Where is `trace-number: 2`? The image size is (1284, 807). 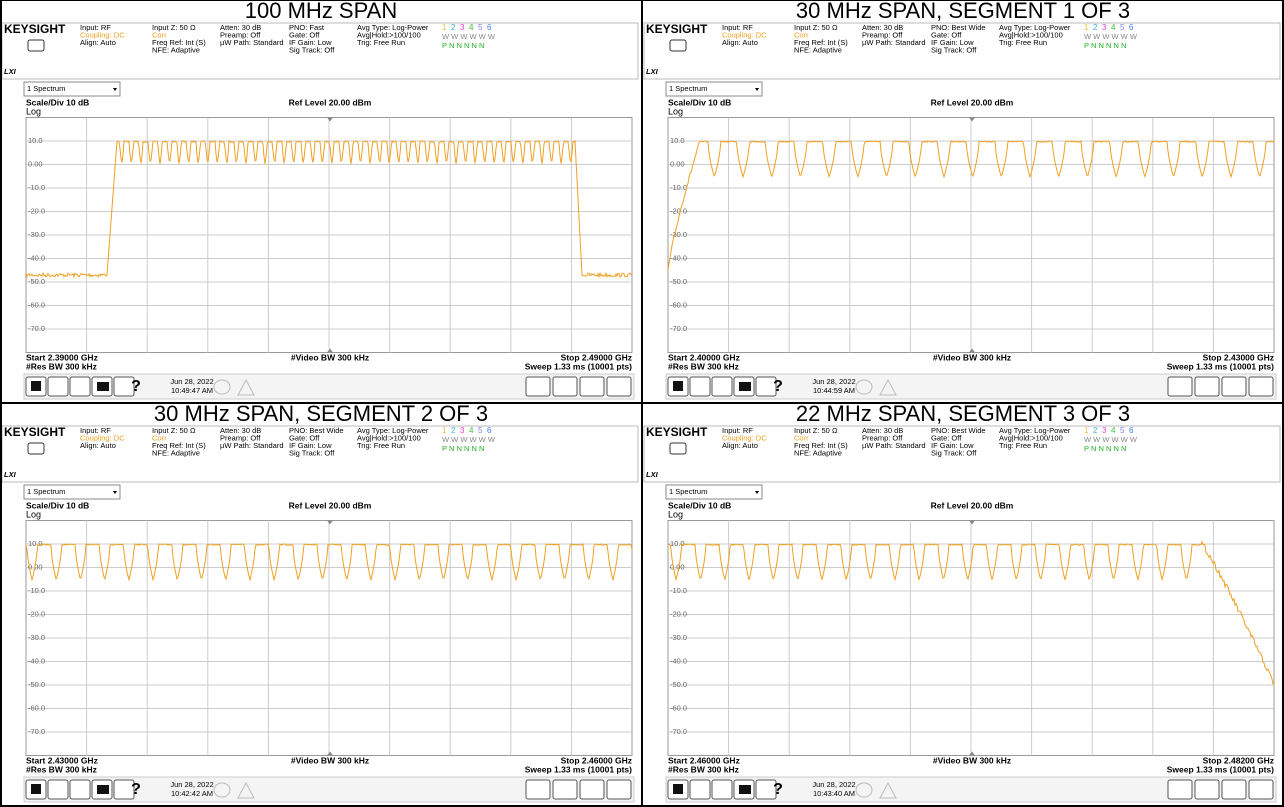 trace-number: 2 is located at coordinates (1095, 430).